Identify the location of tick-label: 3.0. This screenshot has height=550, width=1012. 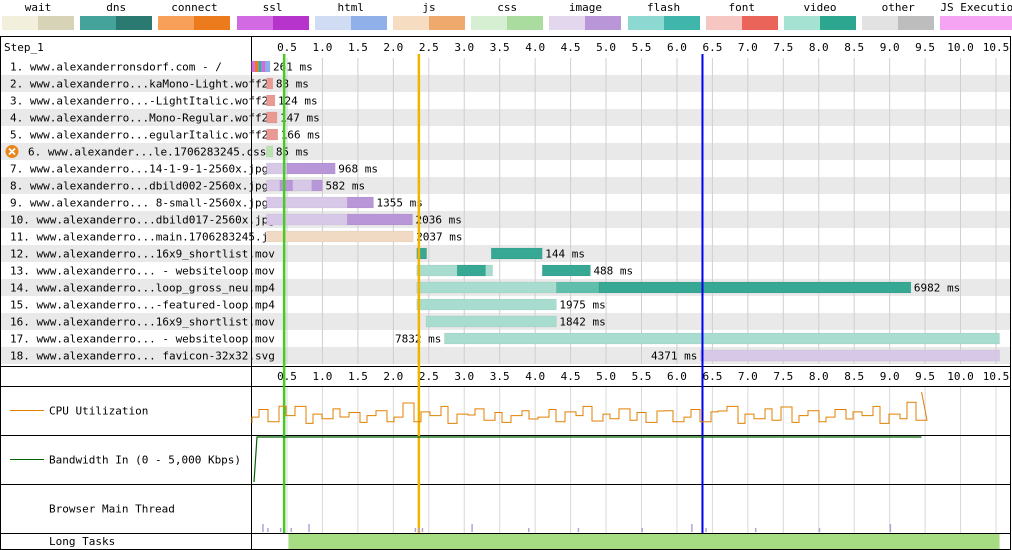
(464, 376).